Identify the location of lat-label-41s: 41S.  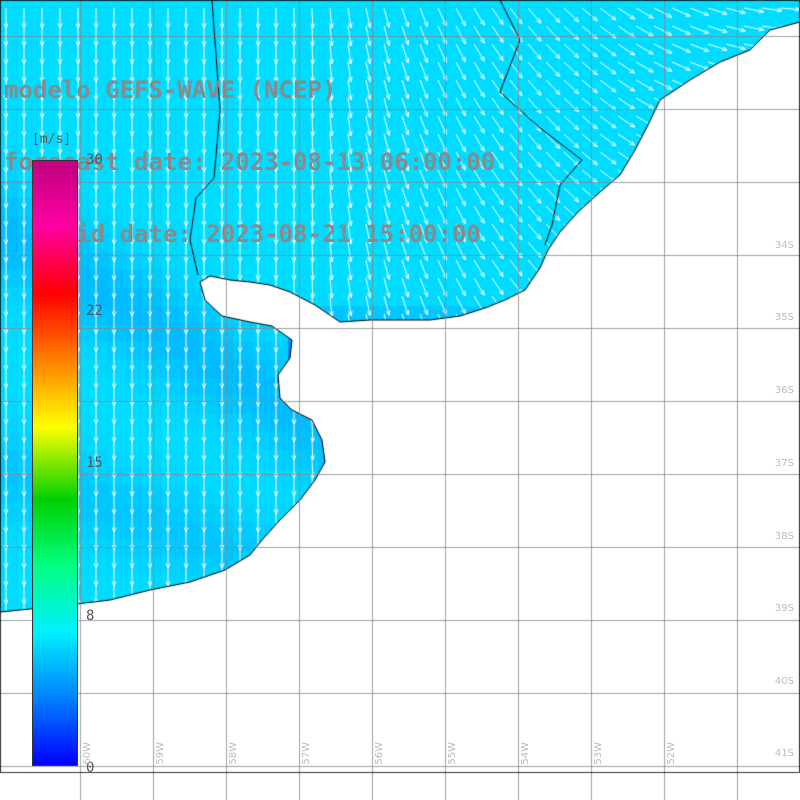
(784, 753).